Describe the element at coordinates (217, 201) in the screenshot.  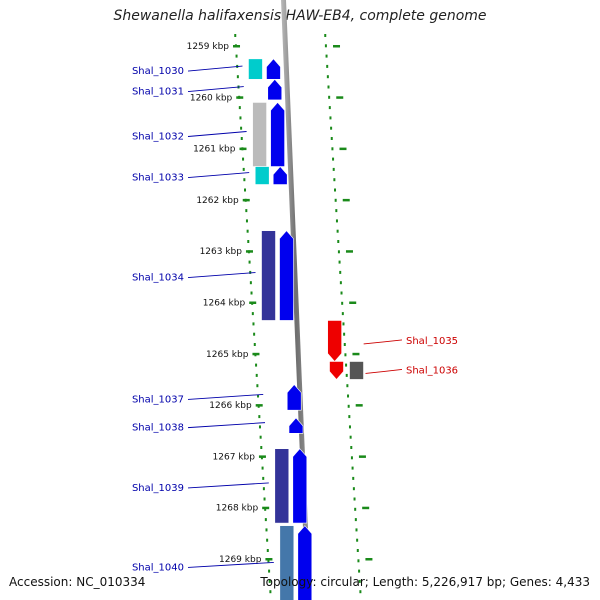
I see `kbp-label: 1262 kbp` at that location.